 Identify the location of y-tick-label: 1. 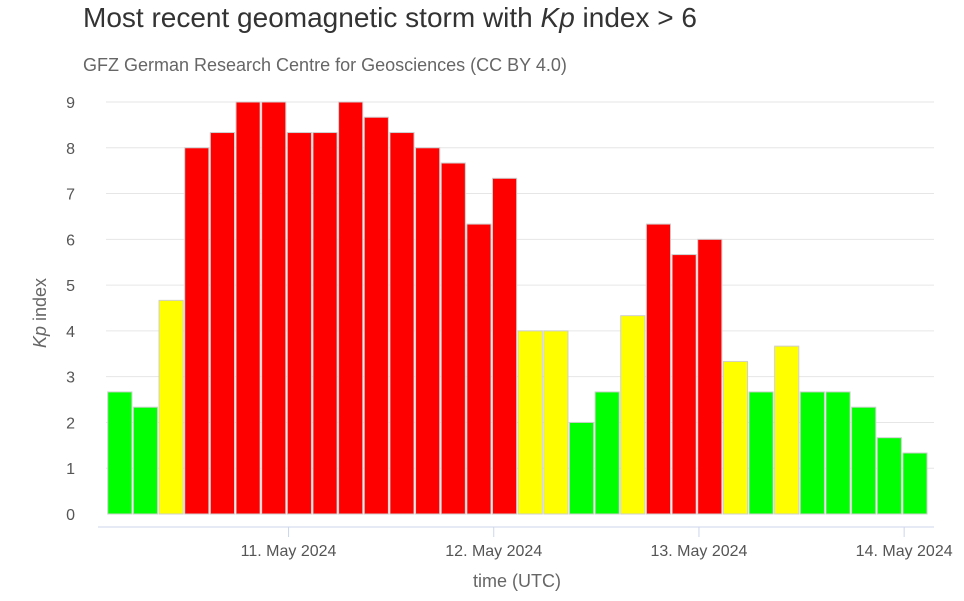
(70, 469).